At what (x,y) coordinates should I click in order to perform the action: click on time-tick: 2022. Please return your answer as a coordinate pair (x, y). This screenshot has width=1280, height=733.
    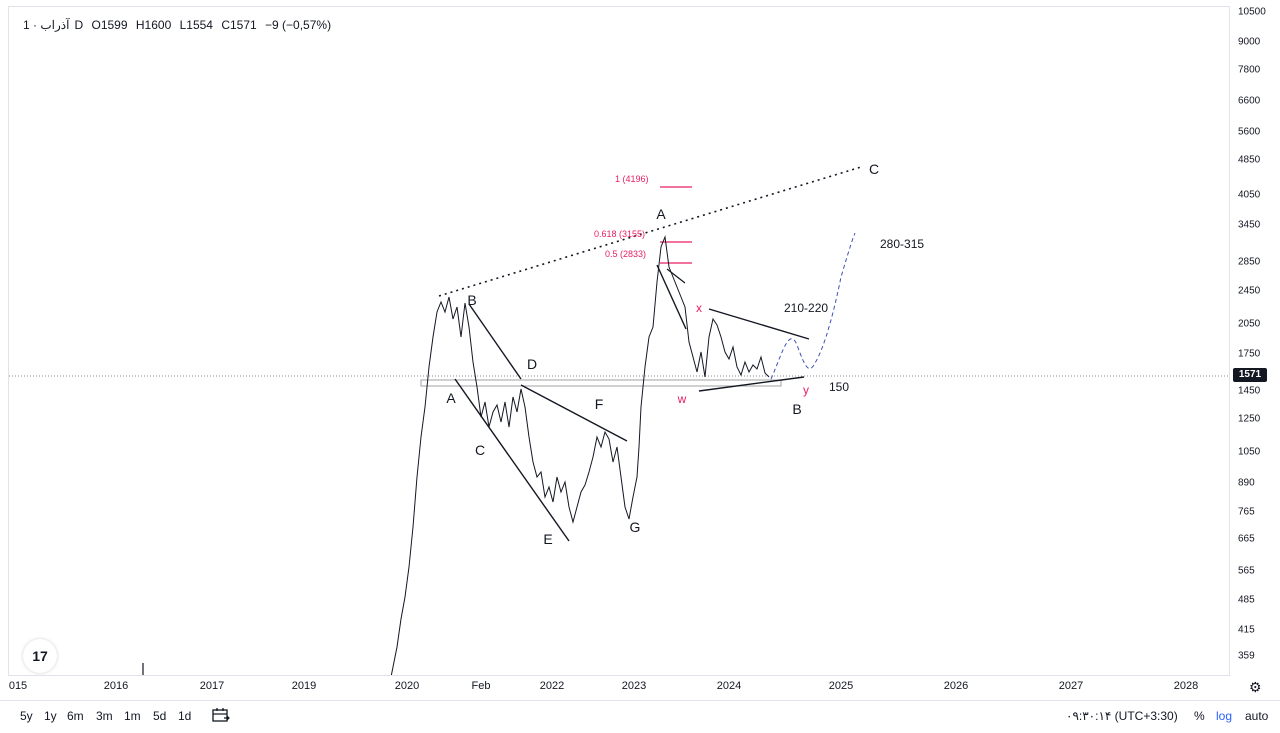
    Looking at the image, I should click on (552, 686).